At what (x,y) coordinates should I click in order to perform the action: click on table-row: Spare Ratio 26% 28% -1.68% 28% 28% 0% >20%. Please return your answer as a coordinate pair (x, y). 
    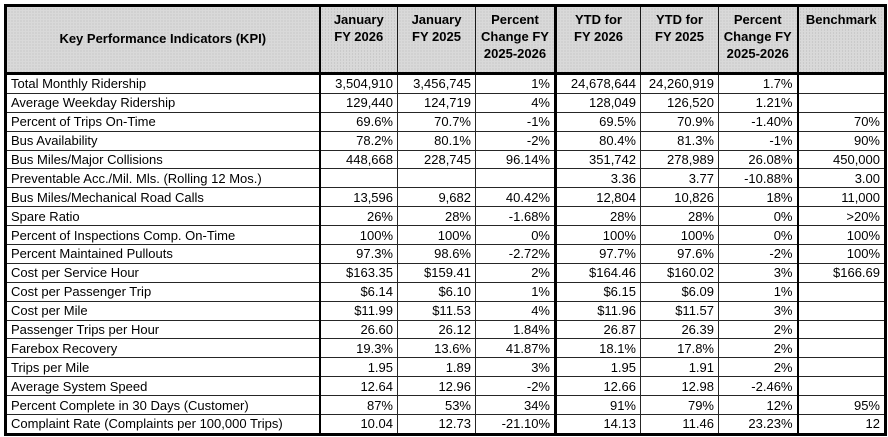
    Looking at the image, I should click on (445, 216).